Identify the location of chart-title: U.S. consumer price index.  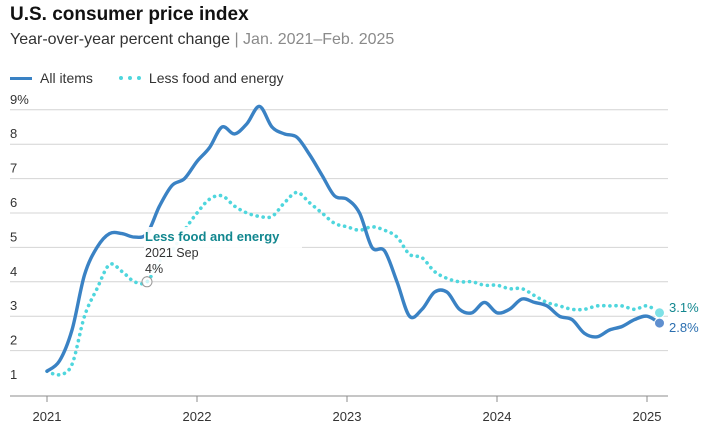
(129, 14).